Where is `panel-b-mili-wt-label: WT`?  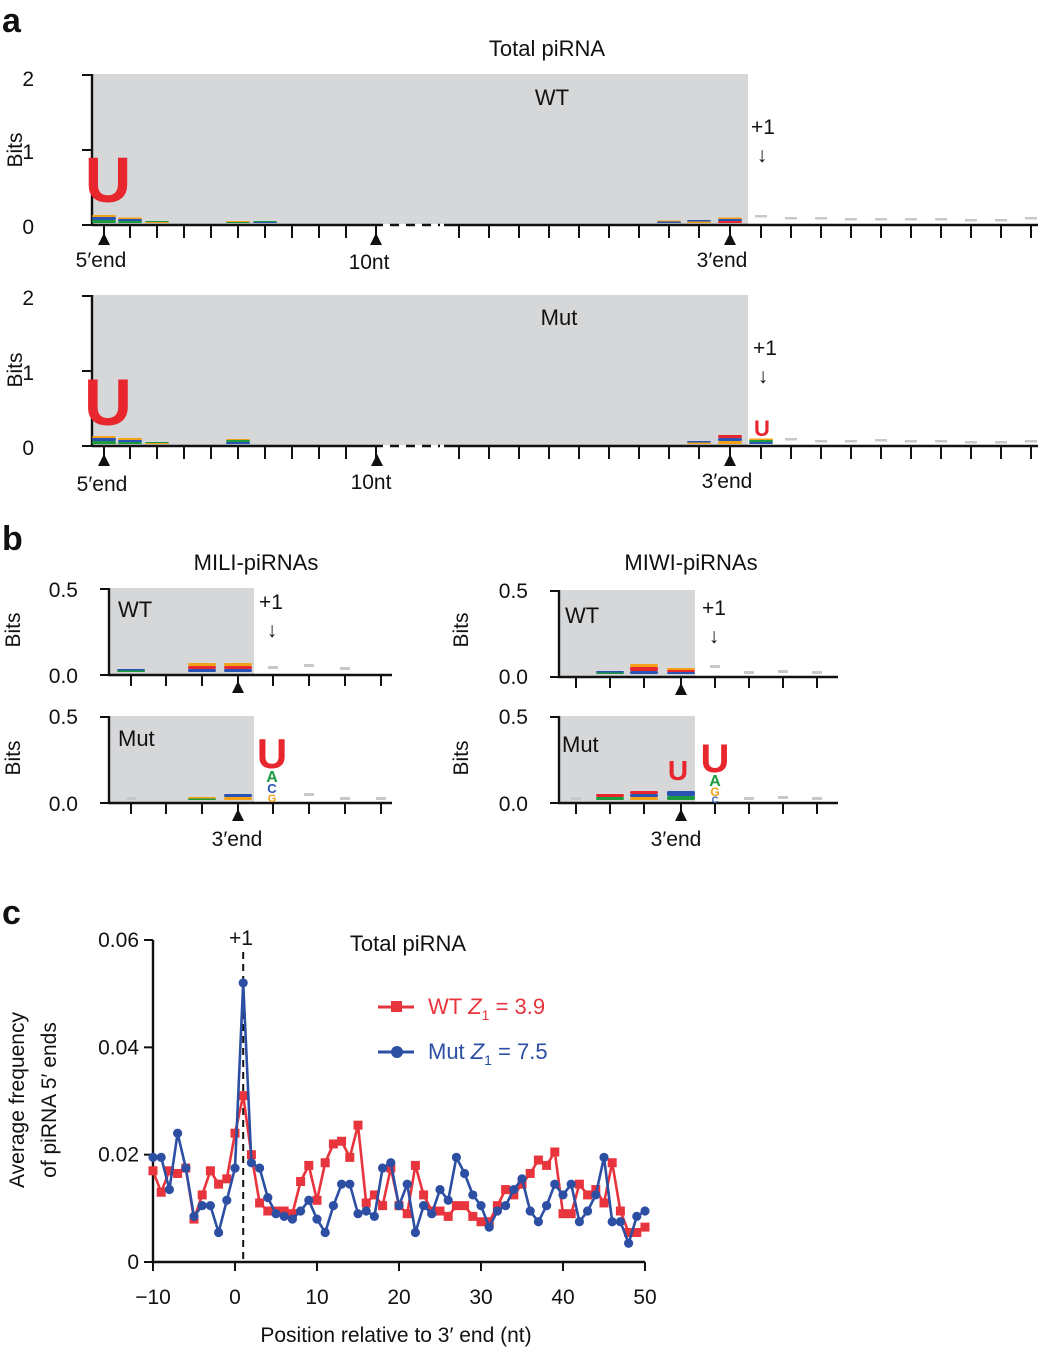 panel-b-mili-wt-label: WT is located at coordinates (135, 609).